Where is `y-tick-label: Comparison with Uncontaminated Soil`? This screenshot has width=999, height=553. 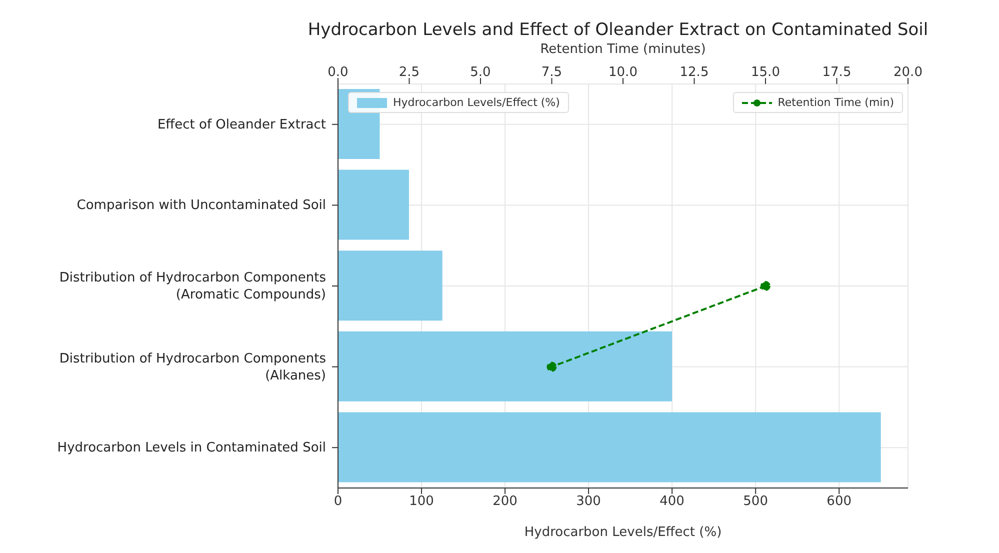
y-tick-label: Comparison with Uncontaminated Soil is located at coordinates (201, 205).